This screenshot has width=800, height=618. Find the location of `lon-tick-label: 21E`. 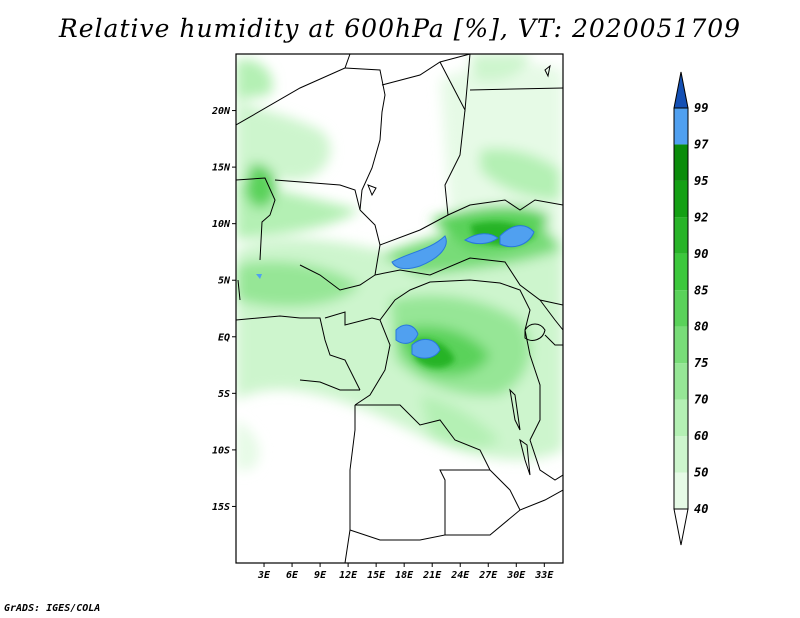

lon-tick-label: 21E is located at coordinates (432, 575).